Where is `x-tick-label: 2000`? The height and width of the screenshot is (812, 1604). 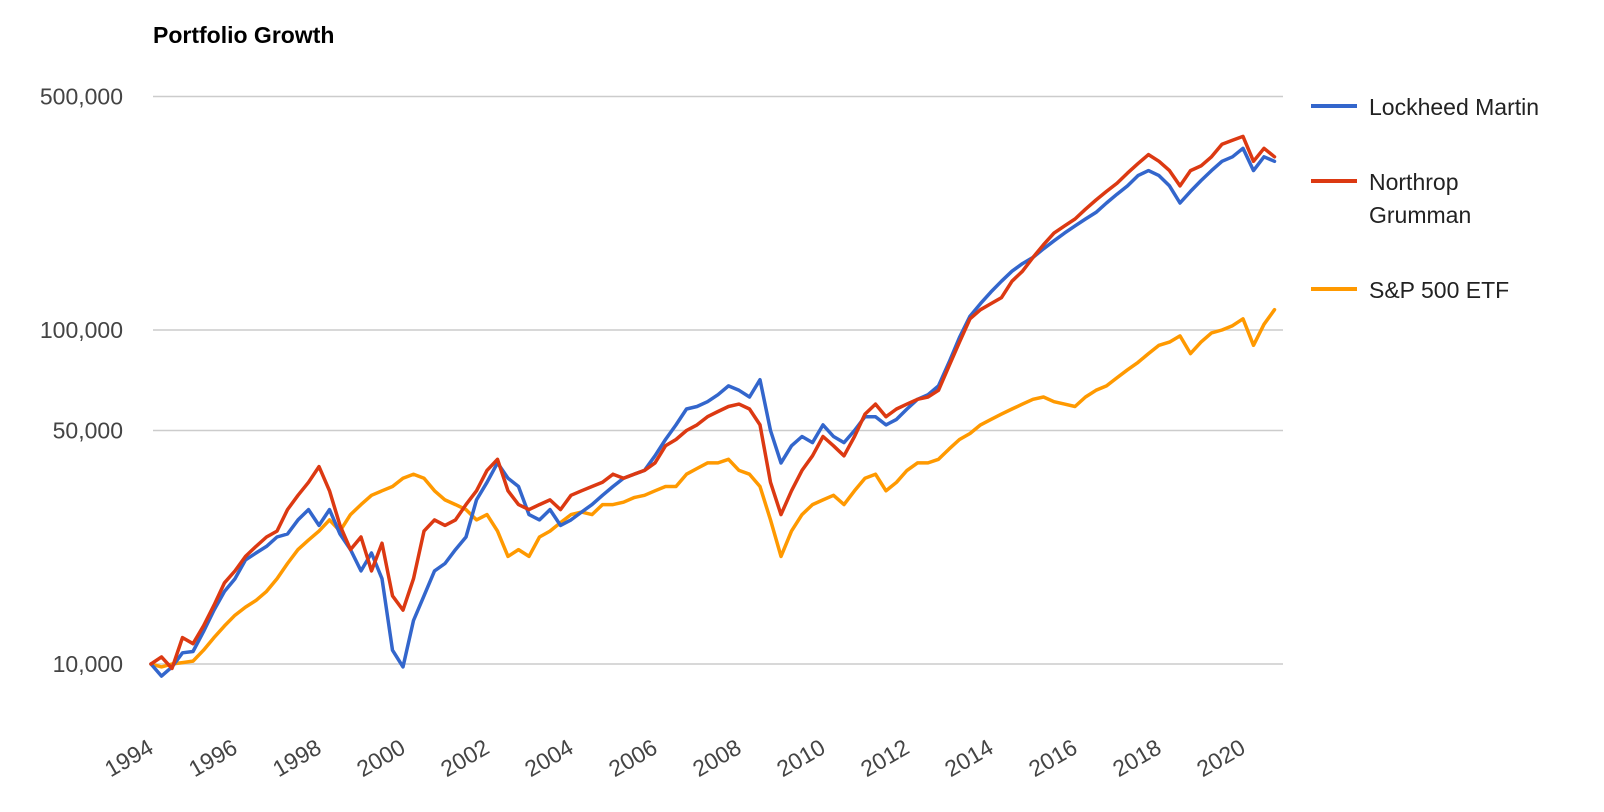
x-tick-label: 2000 is located at coordinates (380, 758).